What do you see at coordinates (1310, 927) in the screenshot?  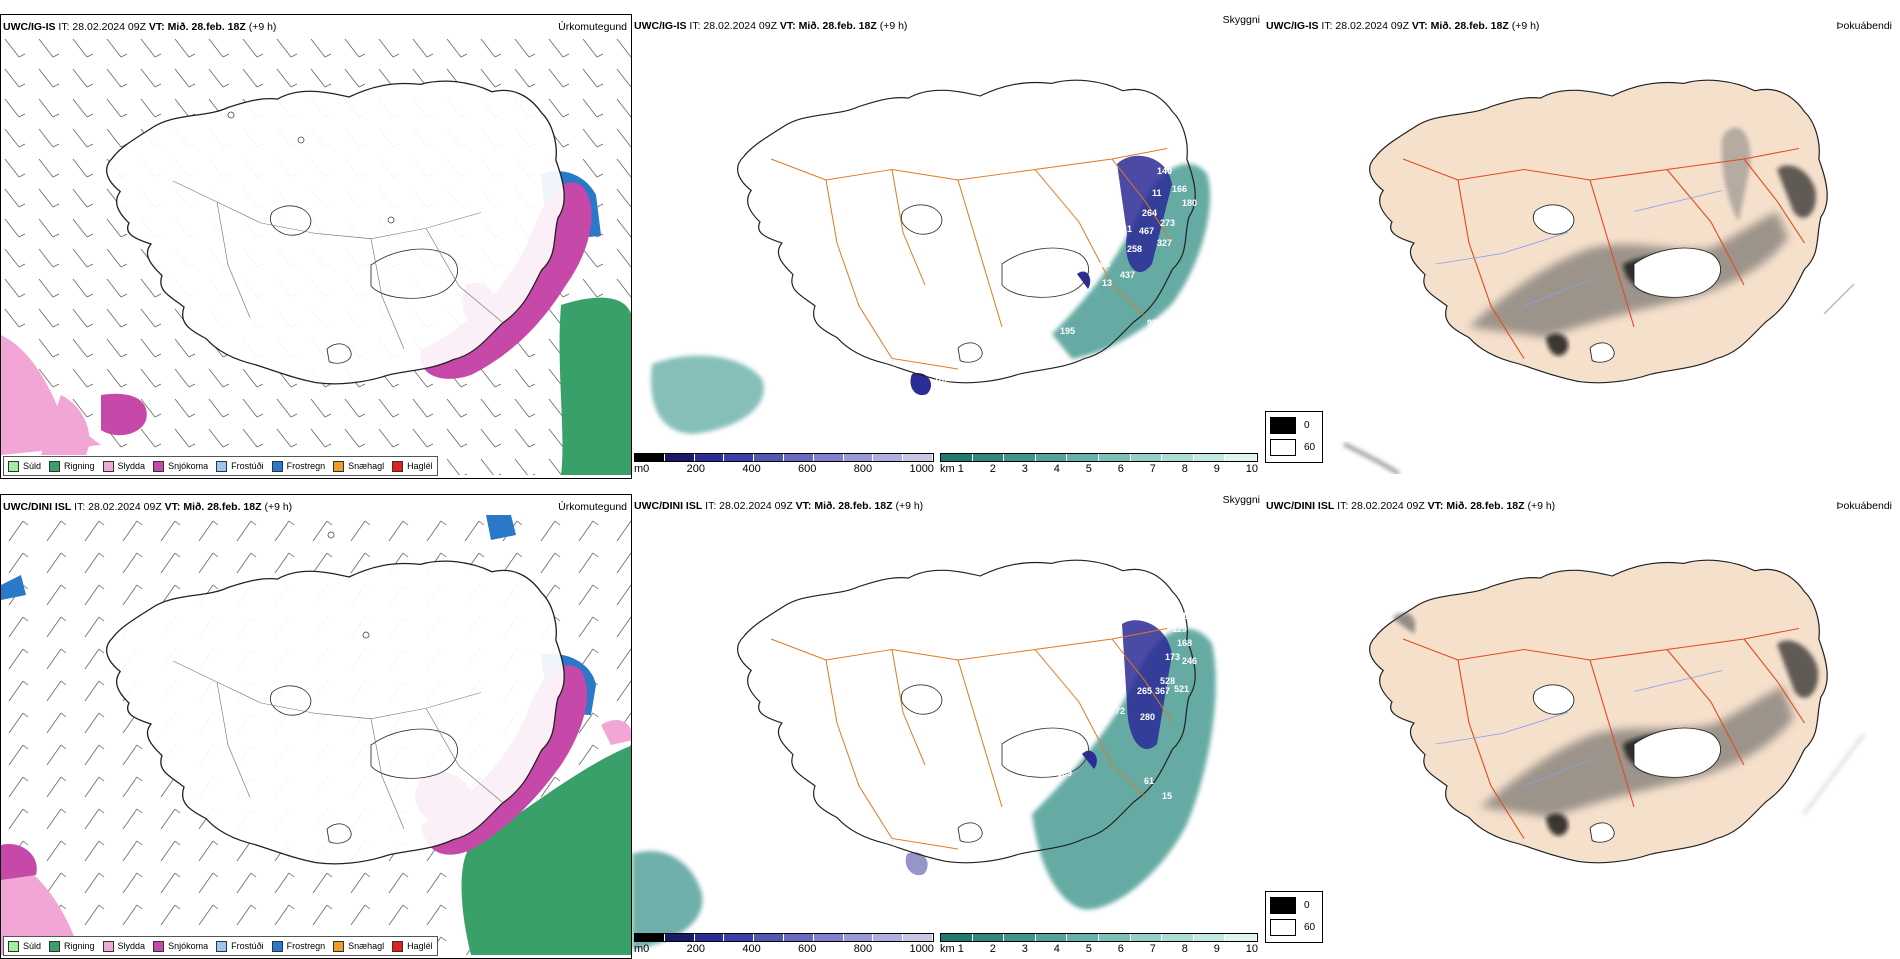 I see `fog-legend-label: 60` at bounding box center [1310, 927].